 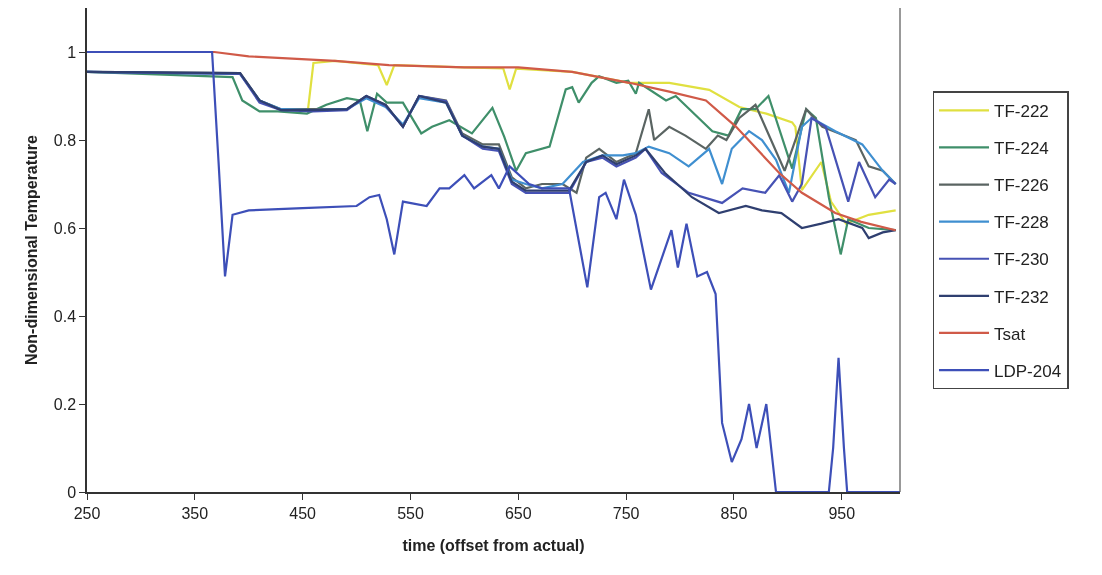 I want to click on x-tick-label: 750, so click(x=626, y=513).